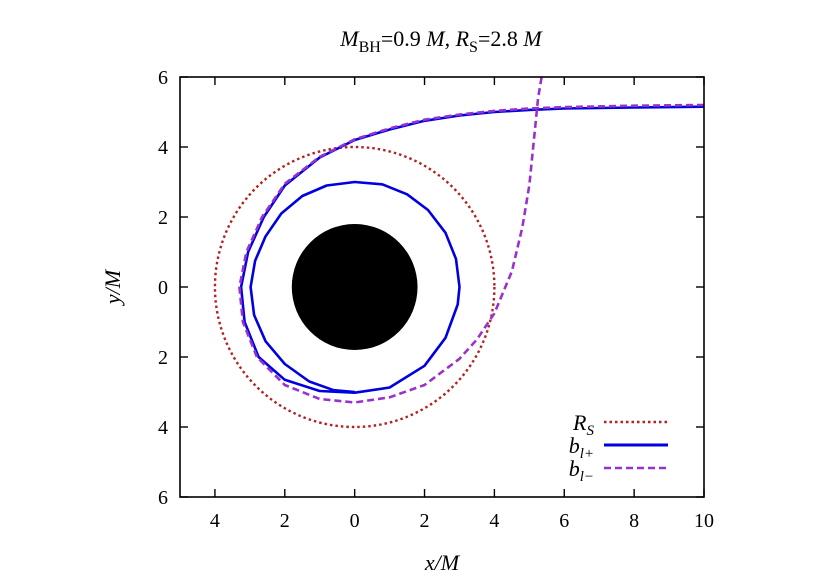 The width and height of the screenshot is (830, 582). I want to click on x-tick-label: 10, so click(704, 521).